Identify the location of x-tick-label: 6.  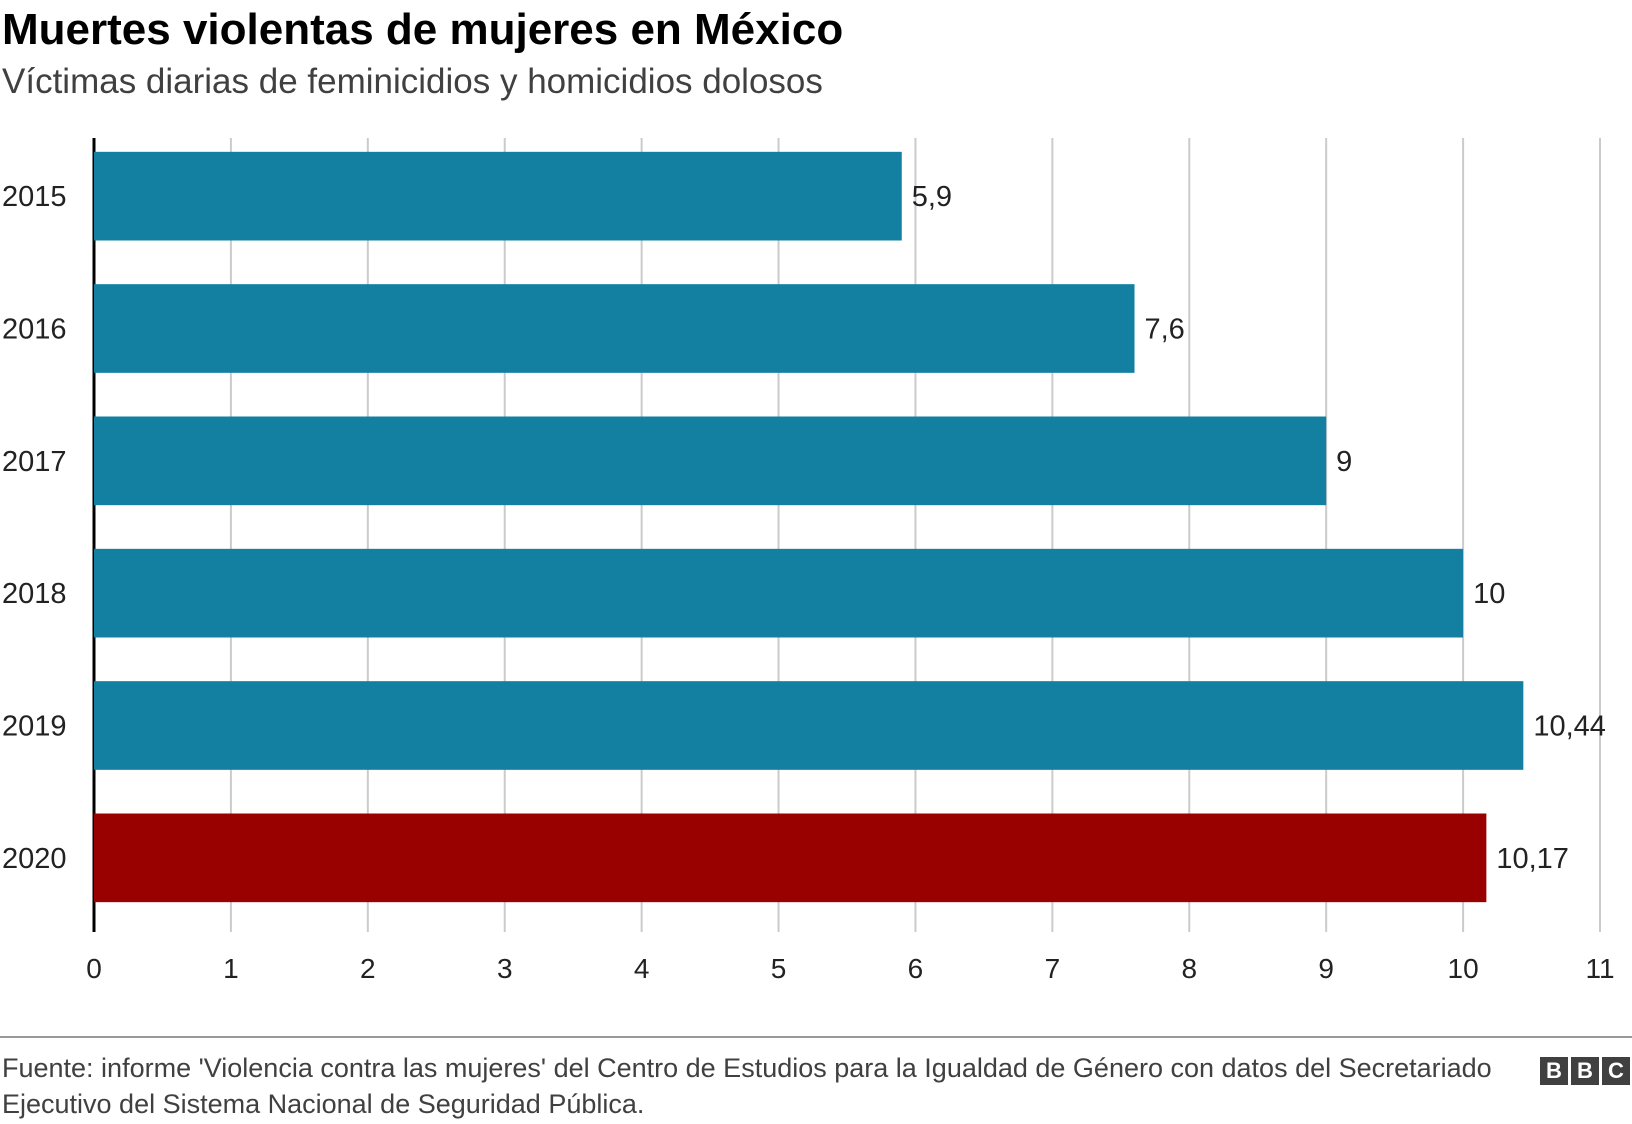
(916, 968).